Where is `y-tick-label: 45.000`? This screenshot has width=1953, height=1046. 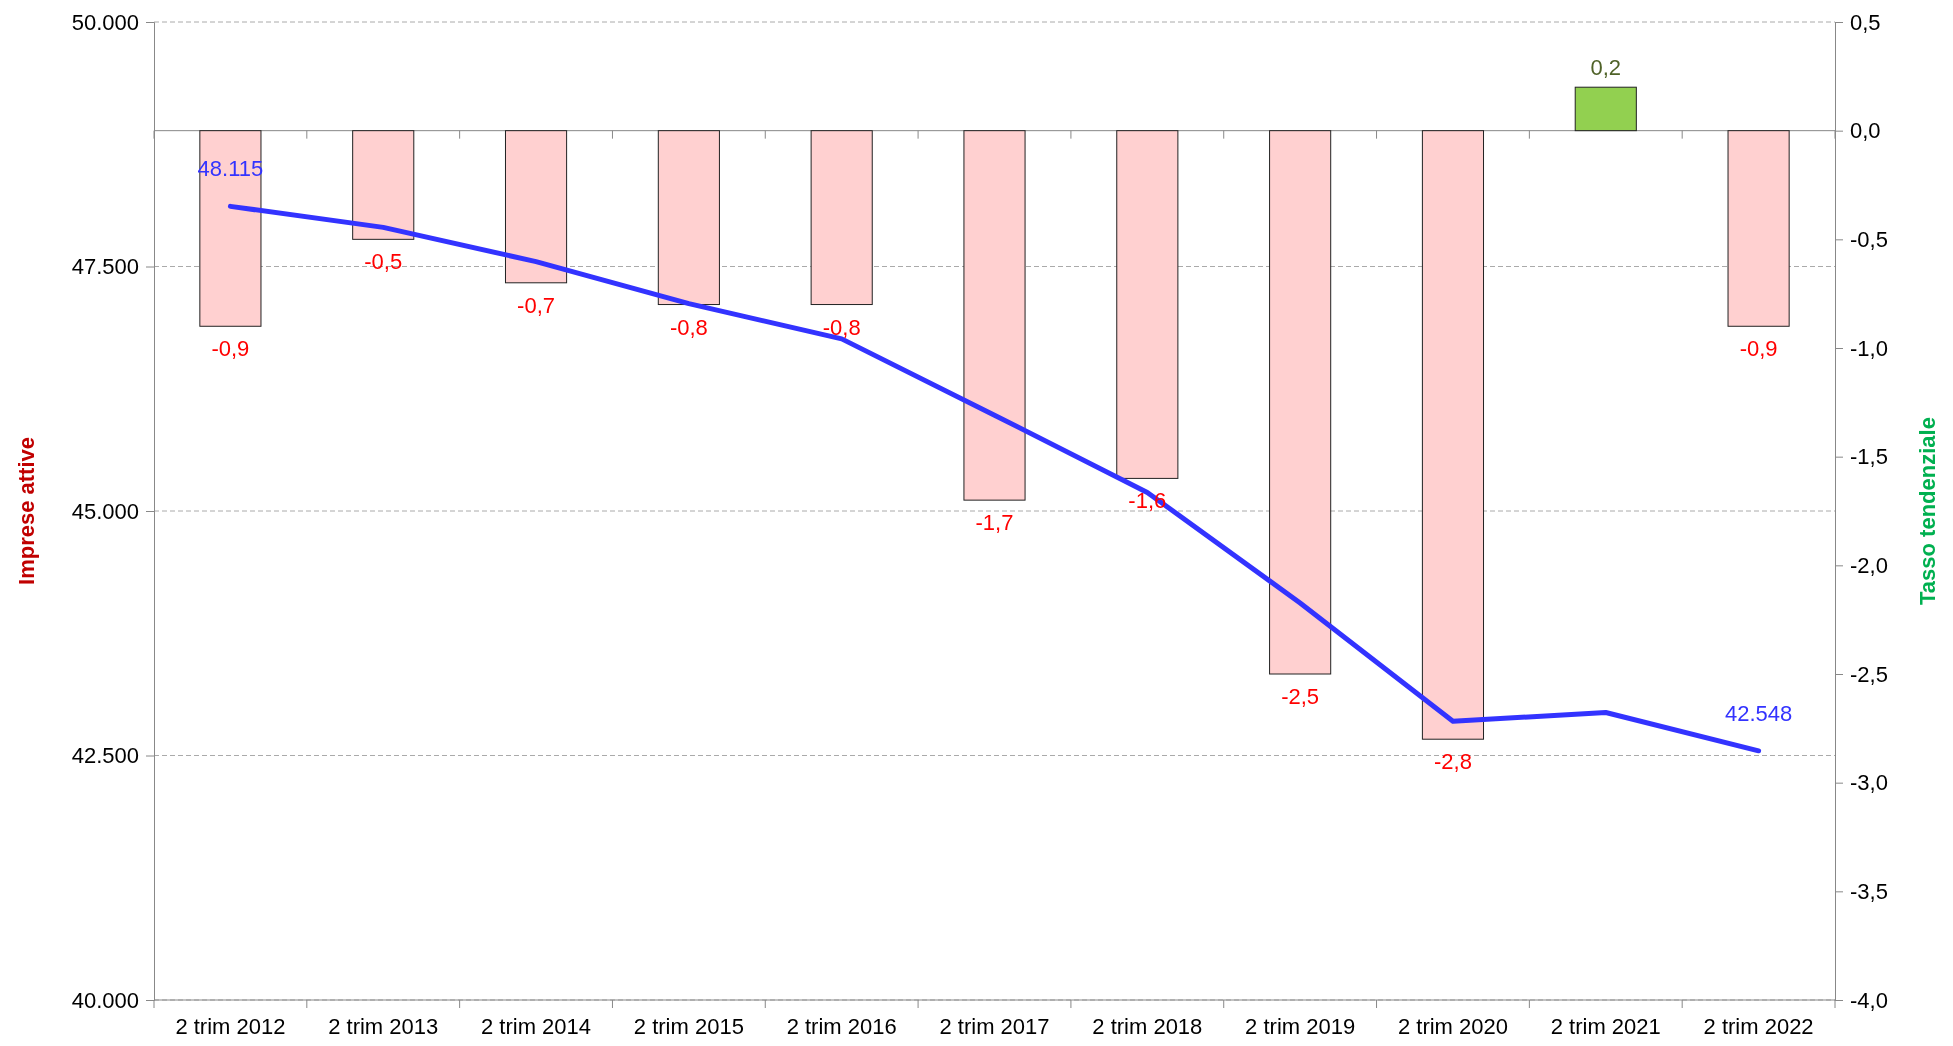 y-tick-label: 45.000 is located at coordinates (105, 511).